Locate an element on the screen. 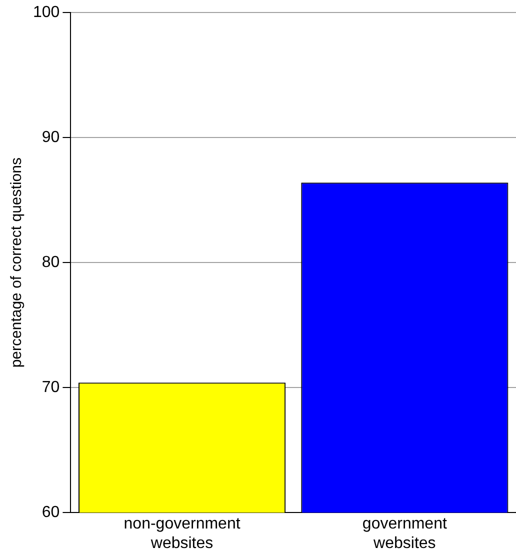  y-tick-label: 60 is located at coordinates (51, 513).